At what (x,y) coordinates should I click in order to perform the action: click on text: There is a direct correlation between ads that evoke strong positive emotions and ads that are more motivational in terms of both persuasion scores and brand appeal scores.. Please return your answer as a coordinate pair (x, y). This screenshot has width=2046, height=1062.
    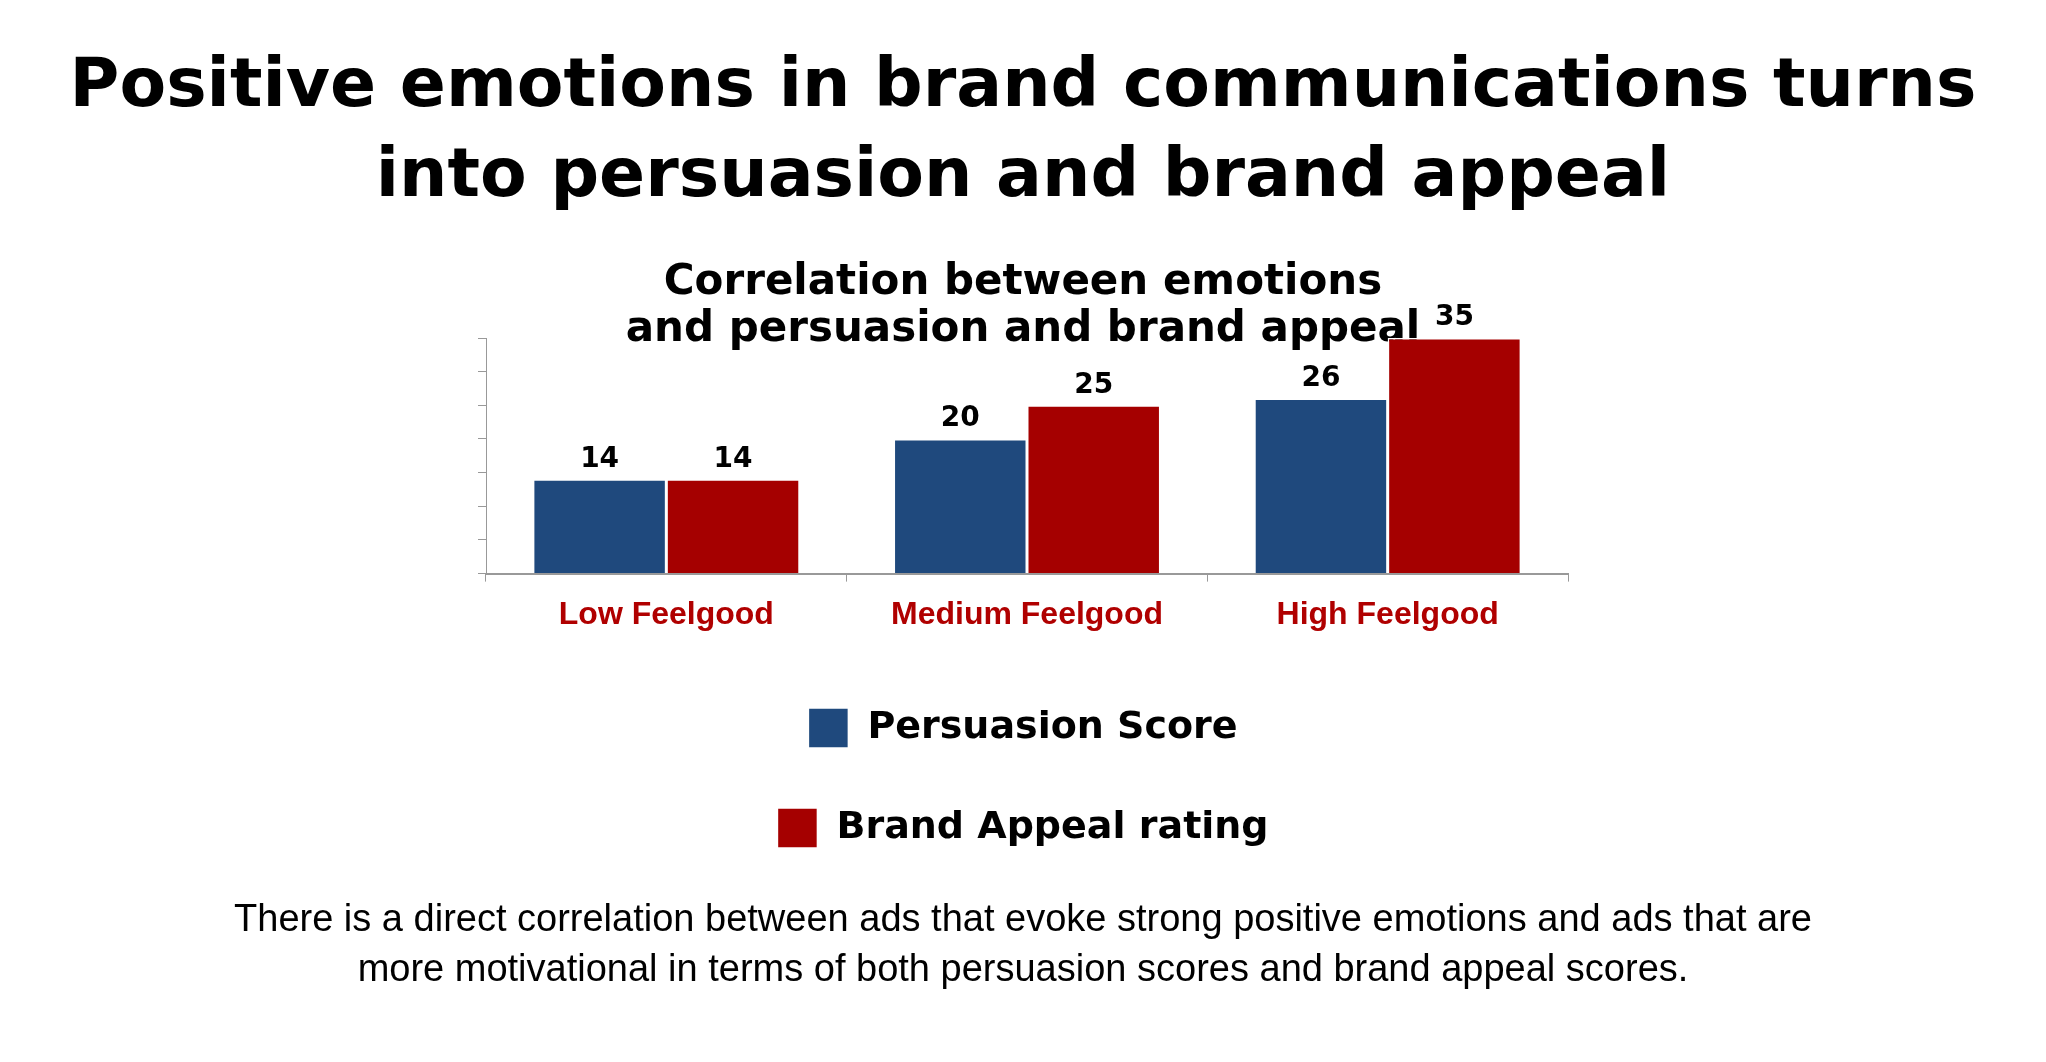
    Looking at the image, I should click on (1023, 943).